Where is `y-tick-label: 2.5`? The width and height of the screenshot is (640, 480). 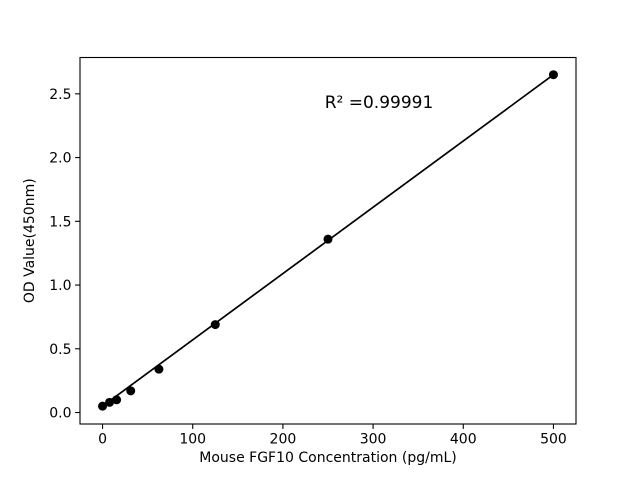 y-tick-label: 2.5 is located at coordinates (60, 95).